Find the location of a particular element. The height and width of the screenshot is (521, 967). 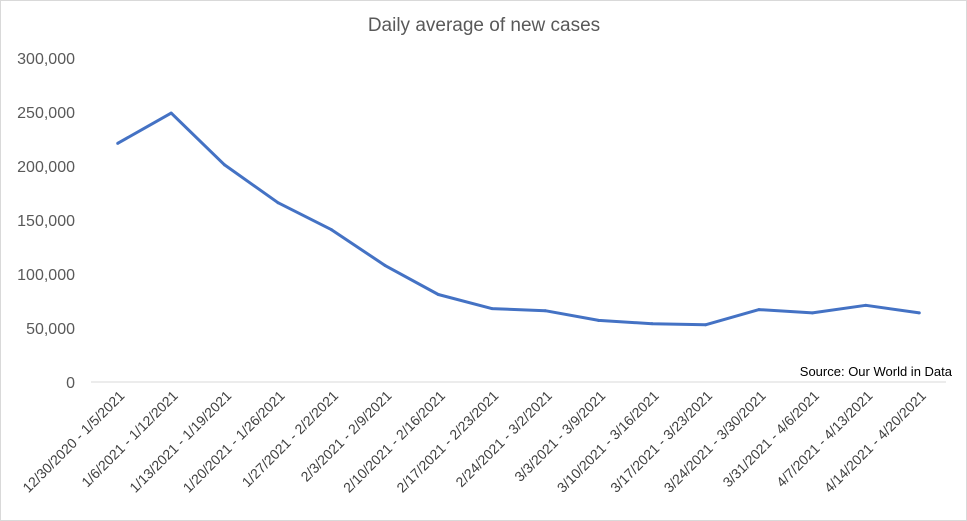

x-tick-label: 2/3/2021 - 2/9/2021 is located at coordinates (345, 435).